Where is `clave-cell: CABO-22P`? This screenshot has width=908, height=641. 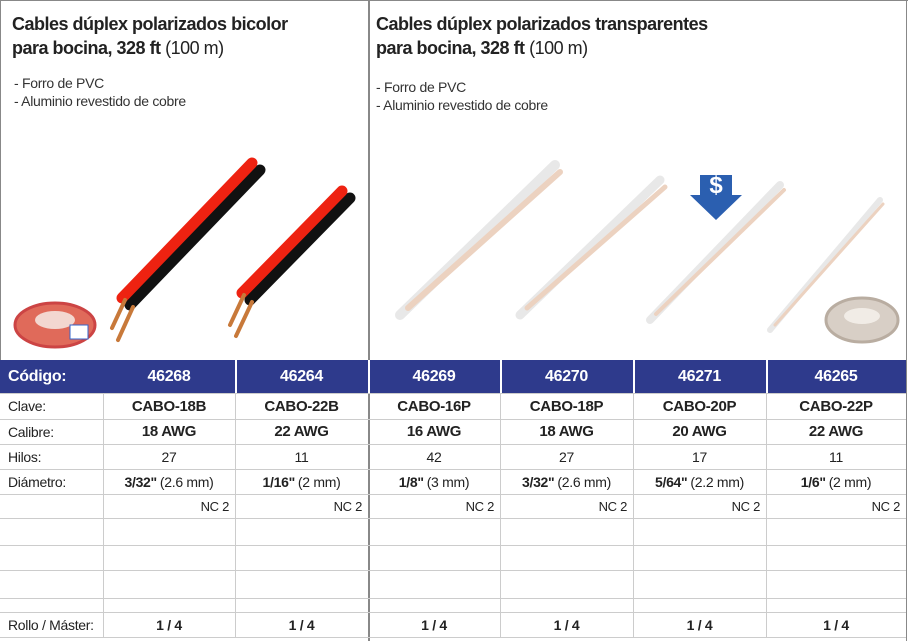
clave-cell: CABO-22P is located at coordinates (836, 406).